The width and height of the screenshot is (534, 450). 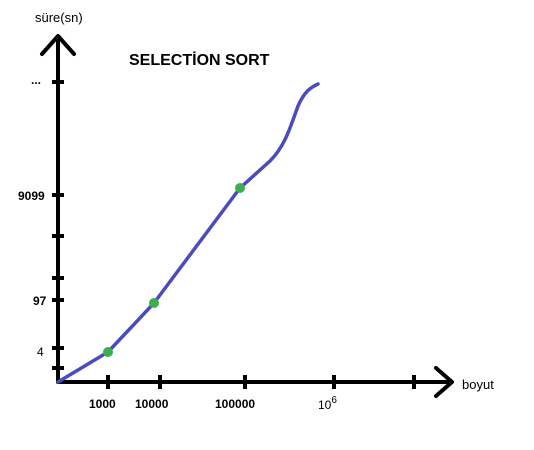 I want to click on x-tick-exponent: 6, so click(x=334, y=400).